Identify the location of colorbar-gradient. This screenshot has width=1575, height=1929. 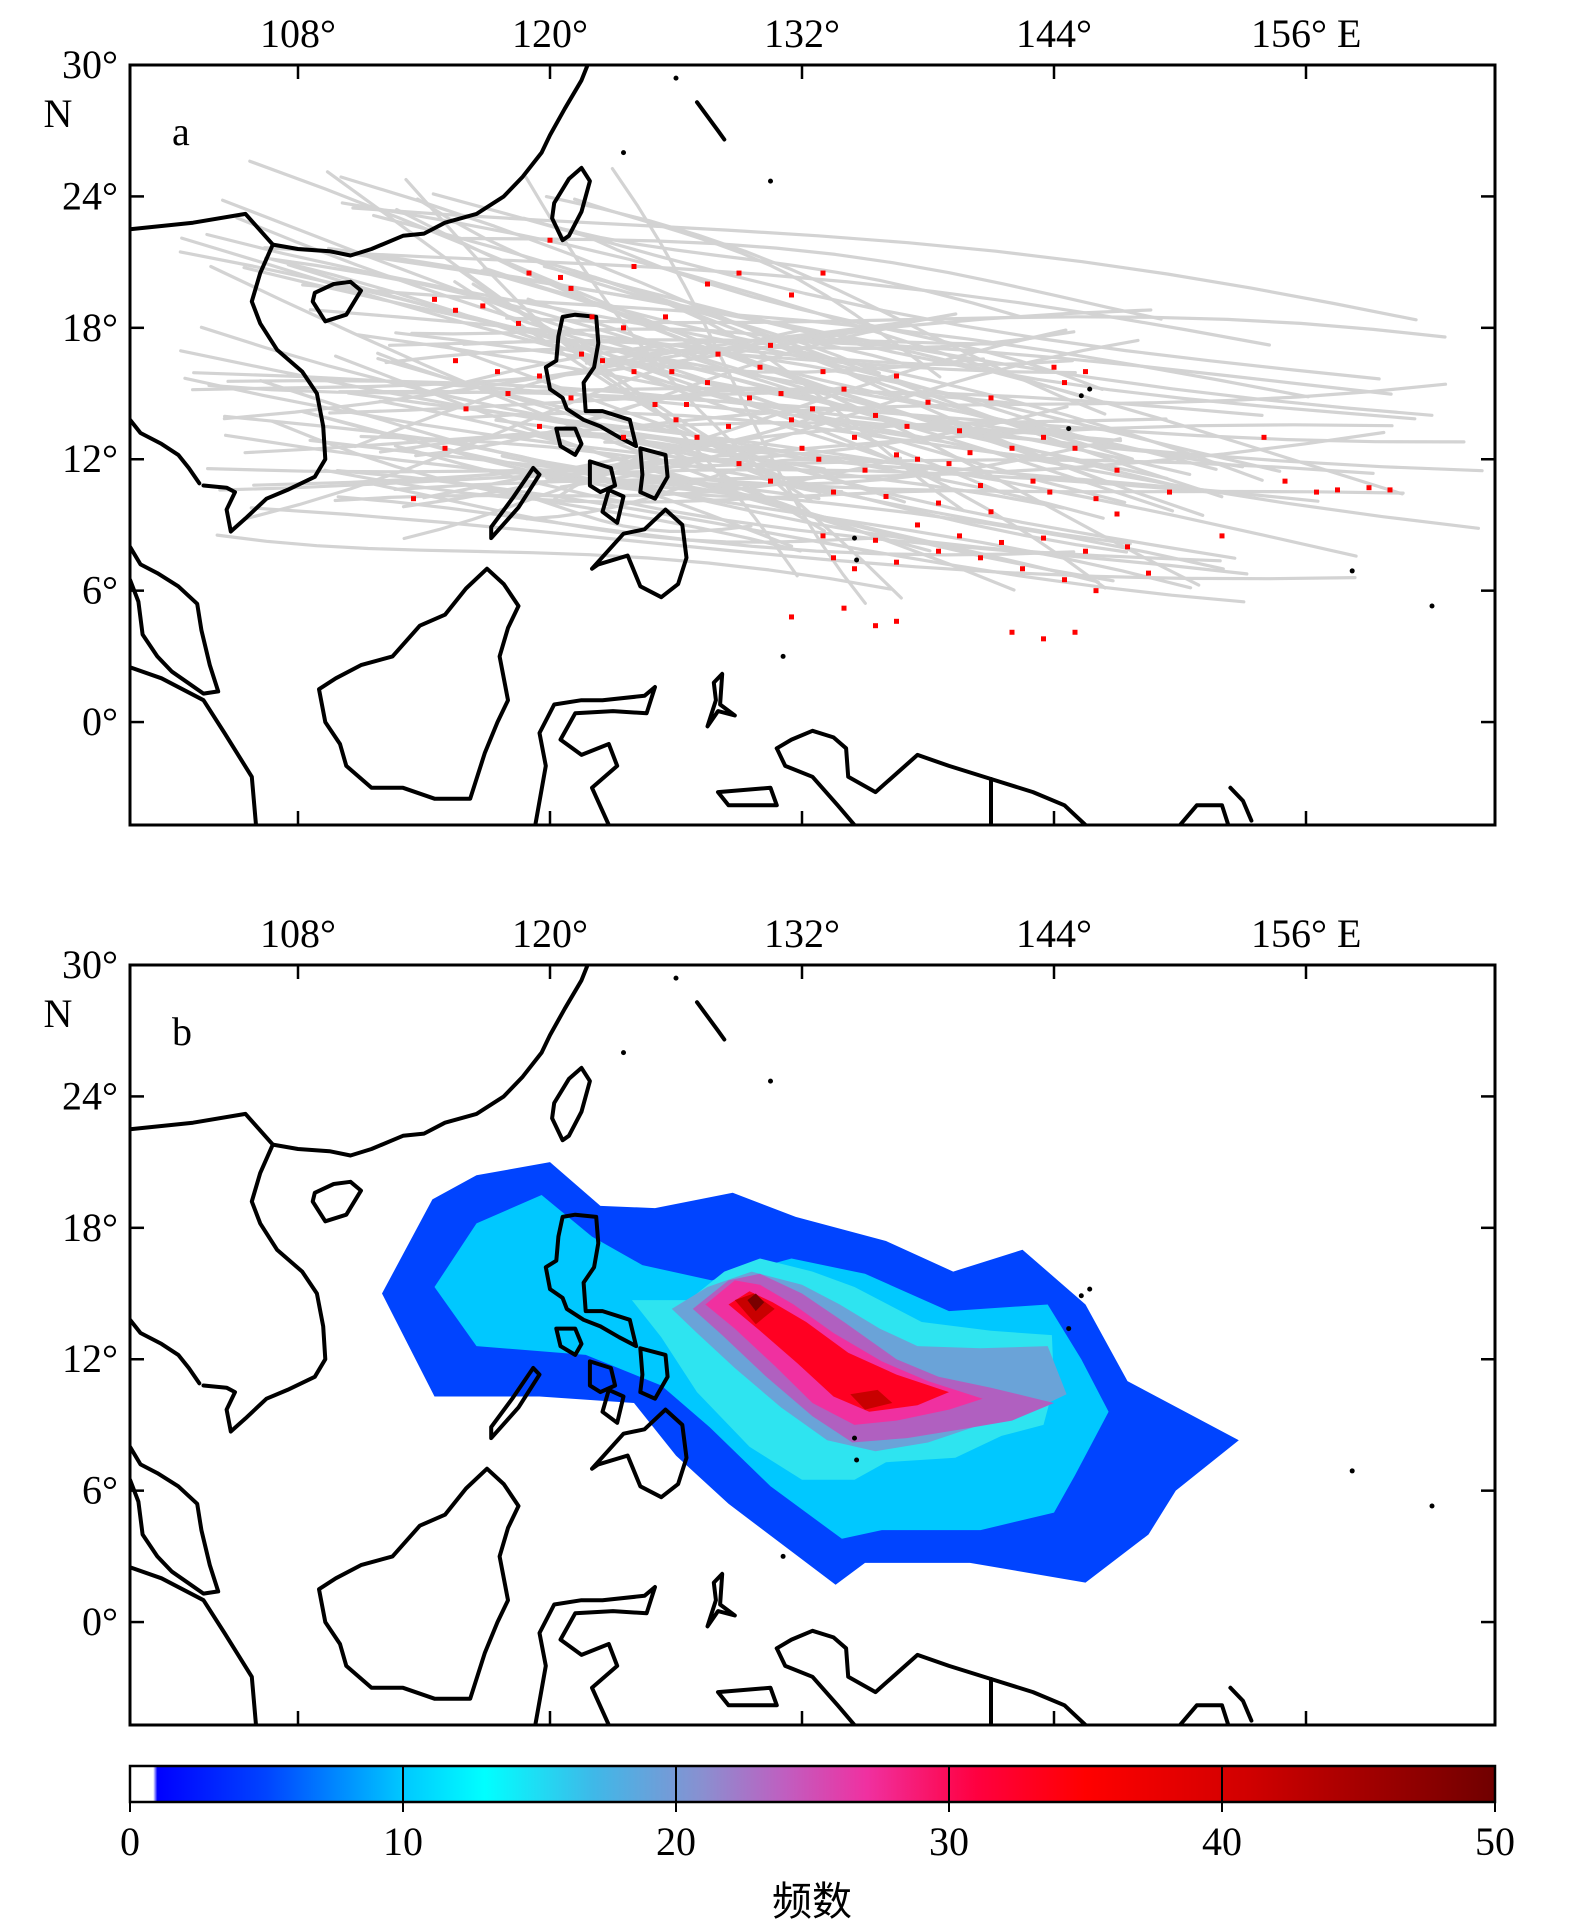
(812, 1784).